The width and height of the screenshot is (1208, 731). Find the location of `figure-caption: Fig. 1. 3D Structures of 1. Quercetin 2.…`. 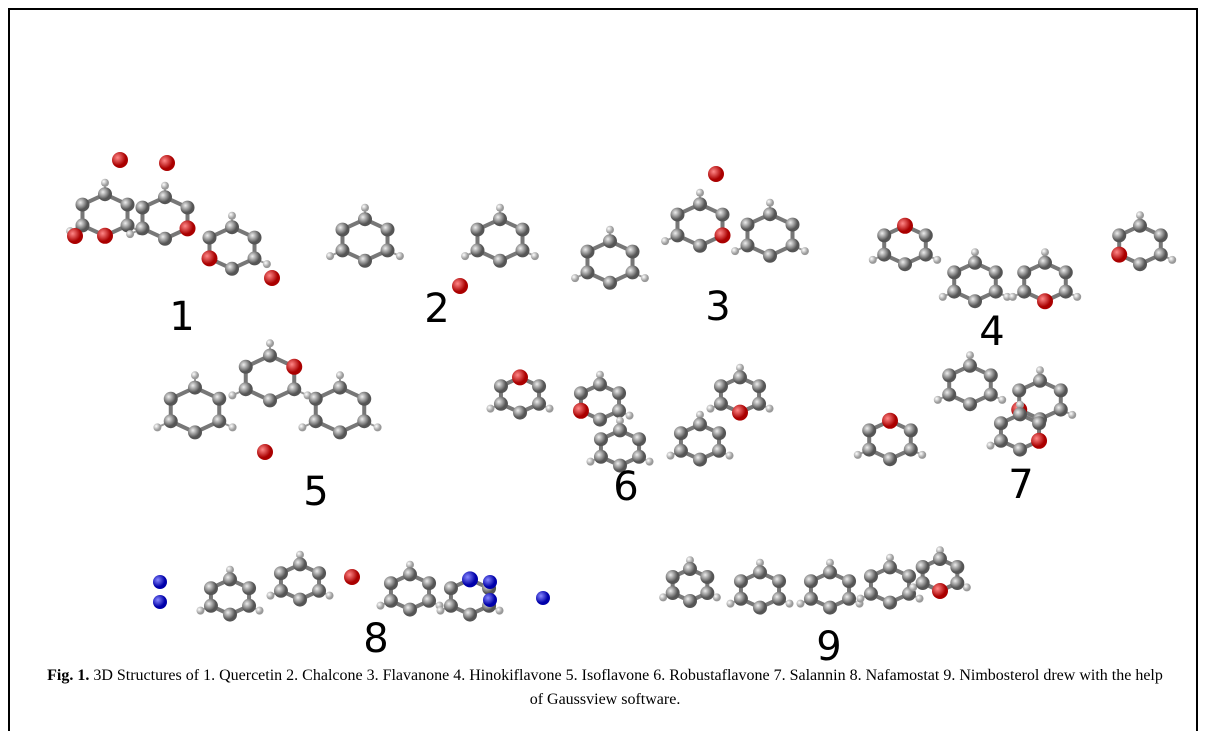

figure-caption: Fig. 1. 3D Structures of 1. Quercetin 2.… is located at coordinates (605, 688).